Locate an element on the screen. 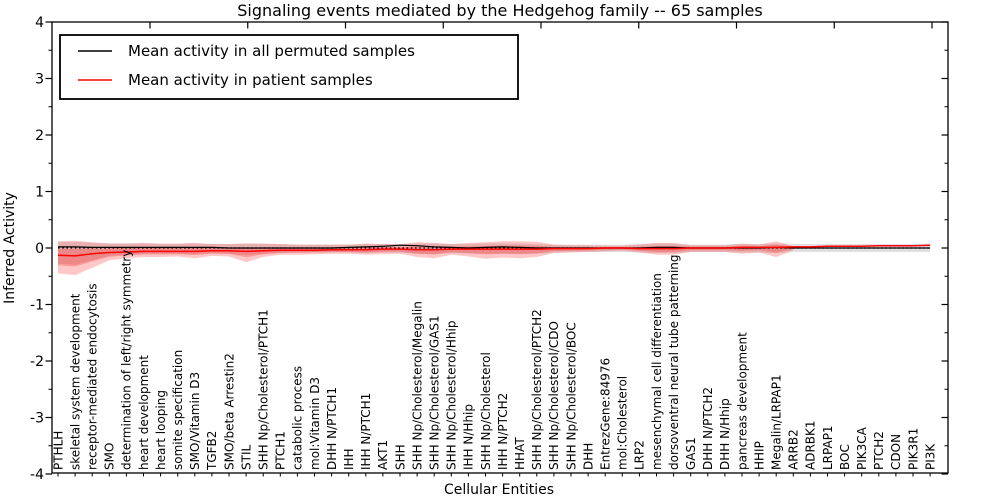  x-tick-label: PIK3R1 is located at coordinates (913, 449).